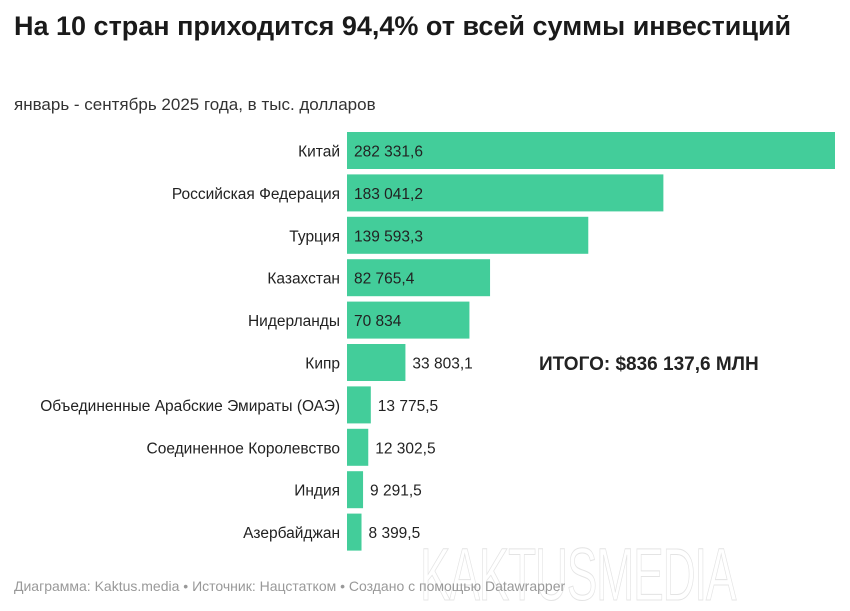 This screenshot has height=611, width=850. What do you see at coordinates (395, 533) in the screenshot?
I see `value-label: 8 399,5` at bounding box center [395, 533].